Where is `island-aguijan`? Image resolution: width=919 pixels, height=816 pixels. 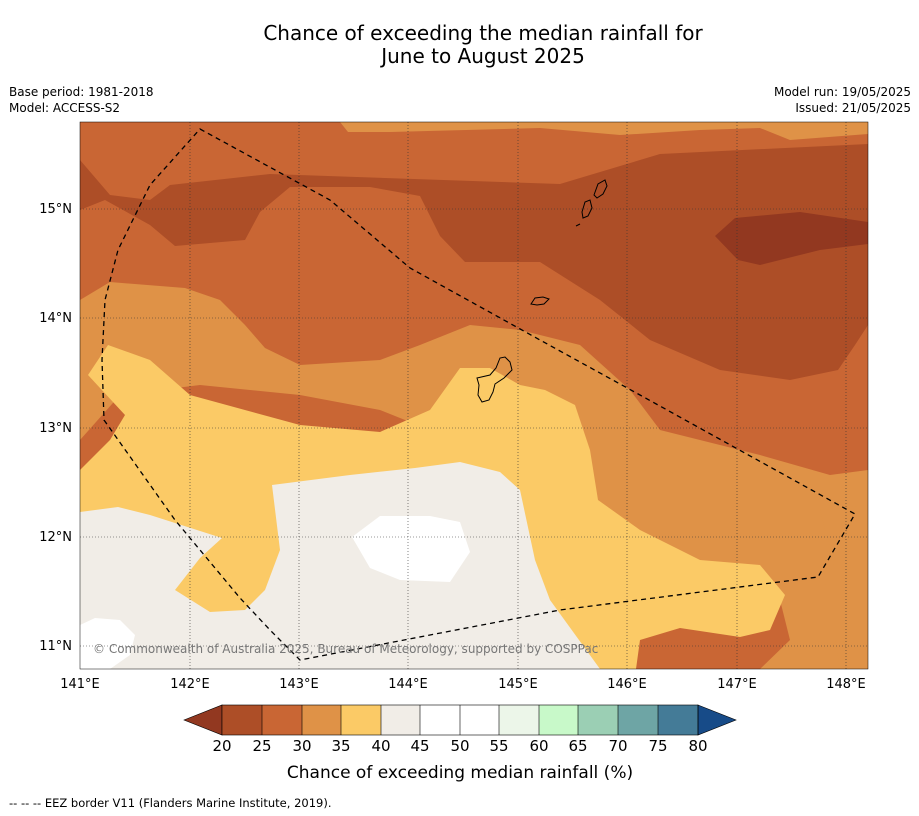 island-aguijan is located at coordinates (578, 225).